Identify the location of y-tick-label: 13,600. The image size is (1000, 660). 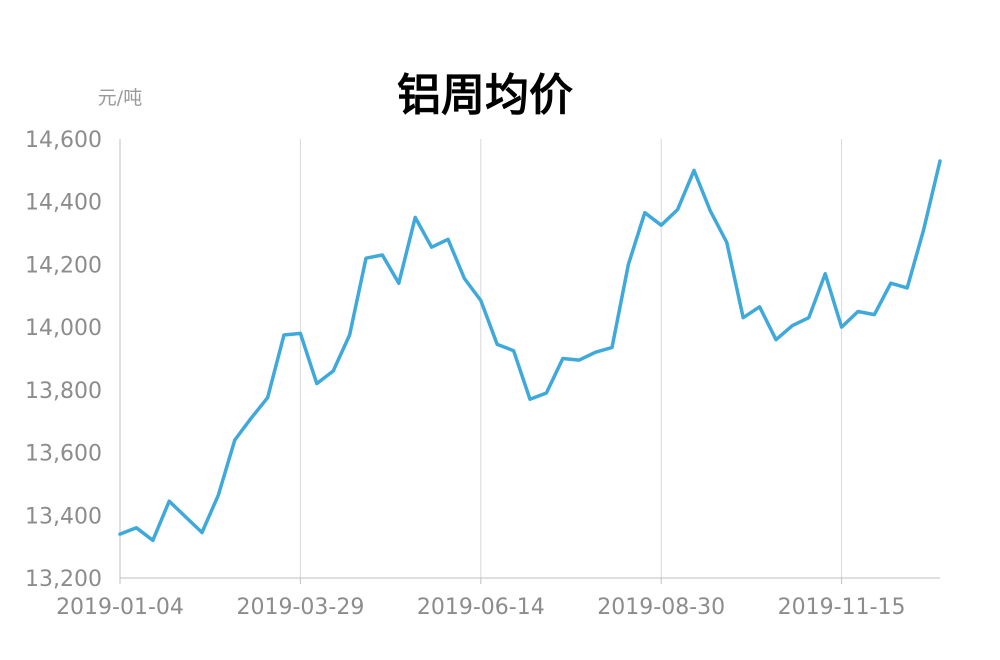
(63, 454).